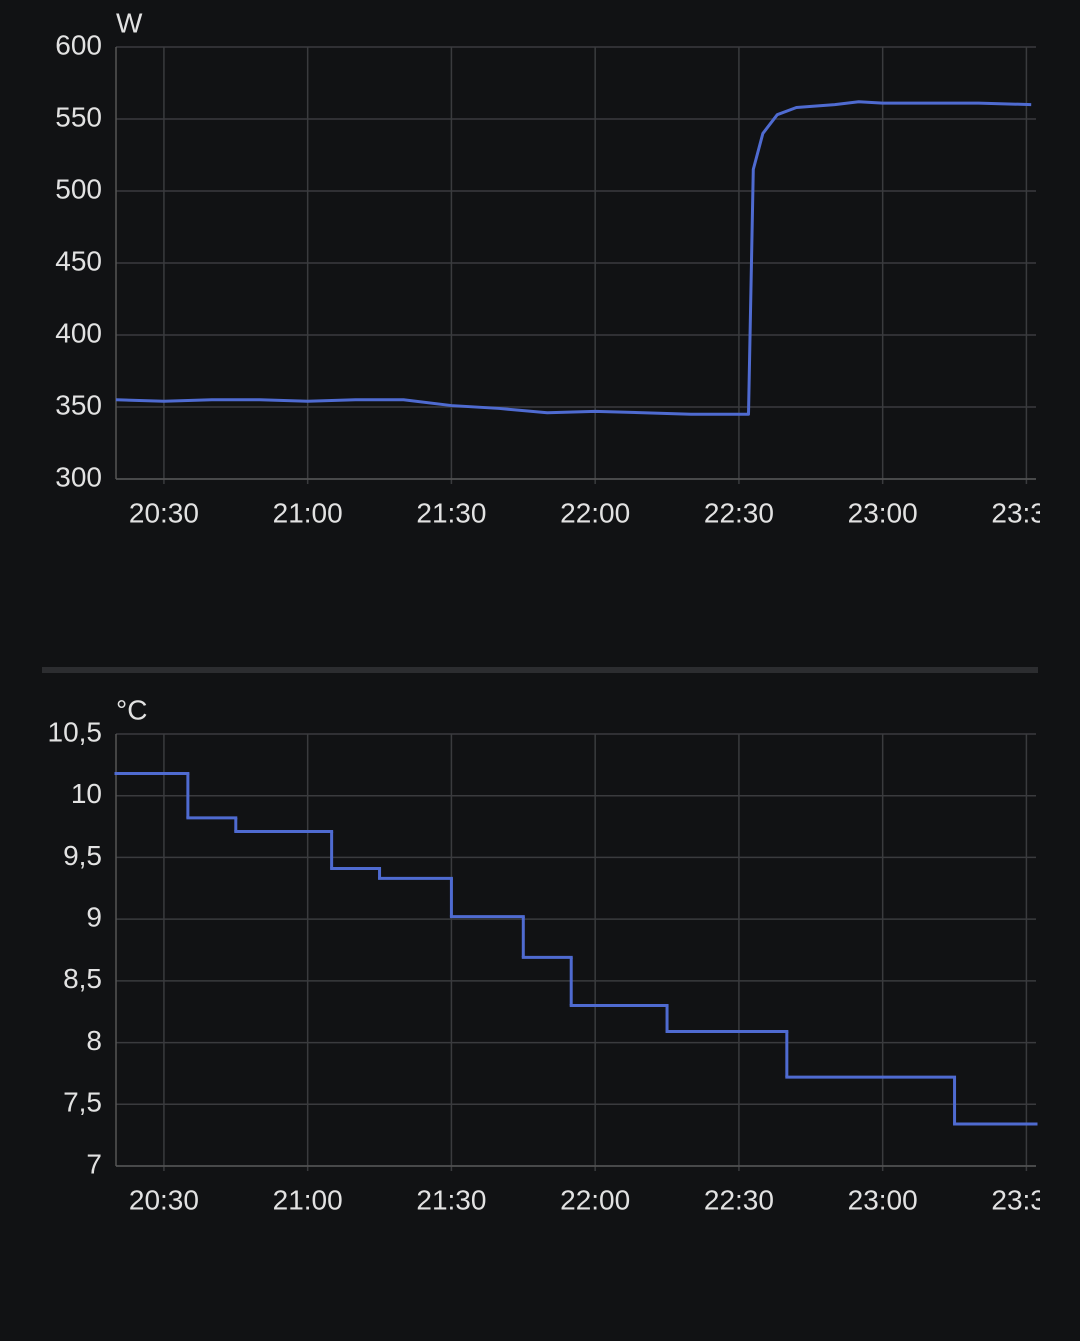 Image resolution: width=1080 pixels, height=1341 pixels. Describe the element at coordinates (78, 188) in the screenshot. I see `y-tick-label: 500` at that location.